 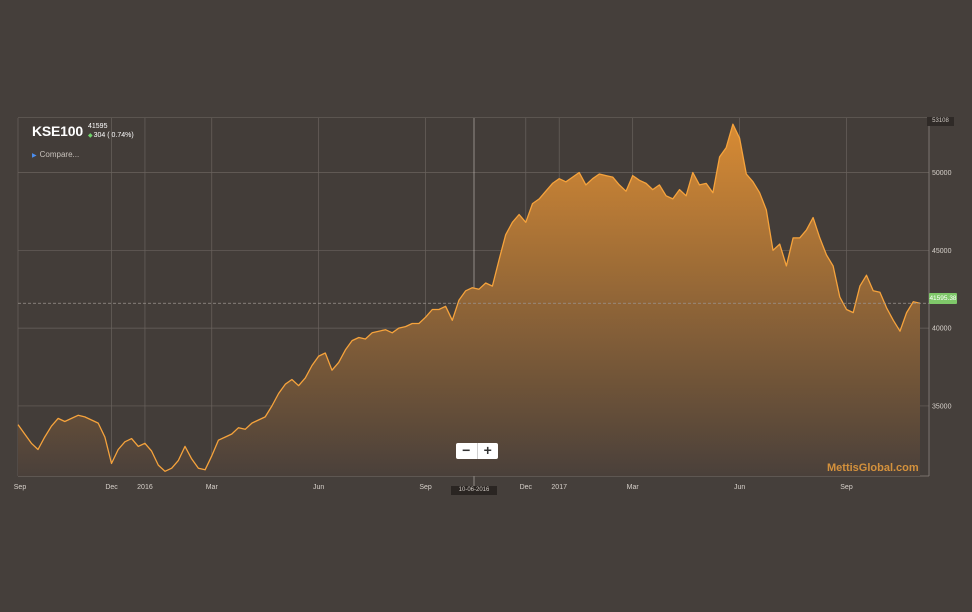 I want to click on zoom-controls: − +, so click(x=477, y=451).